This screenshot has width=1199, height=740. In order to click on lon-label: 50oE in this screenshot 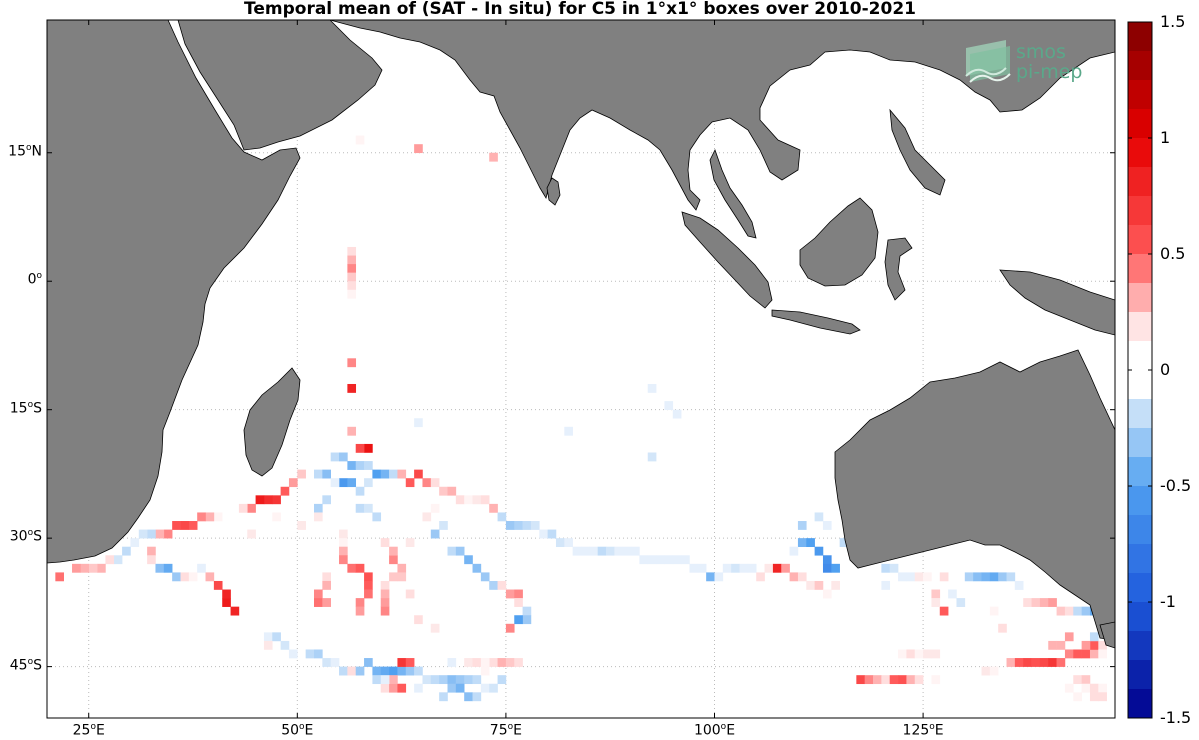, I will do `click(297, 730)`.